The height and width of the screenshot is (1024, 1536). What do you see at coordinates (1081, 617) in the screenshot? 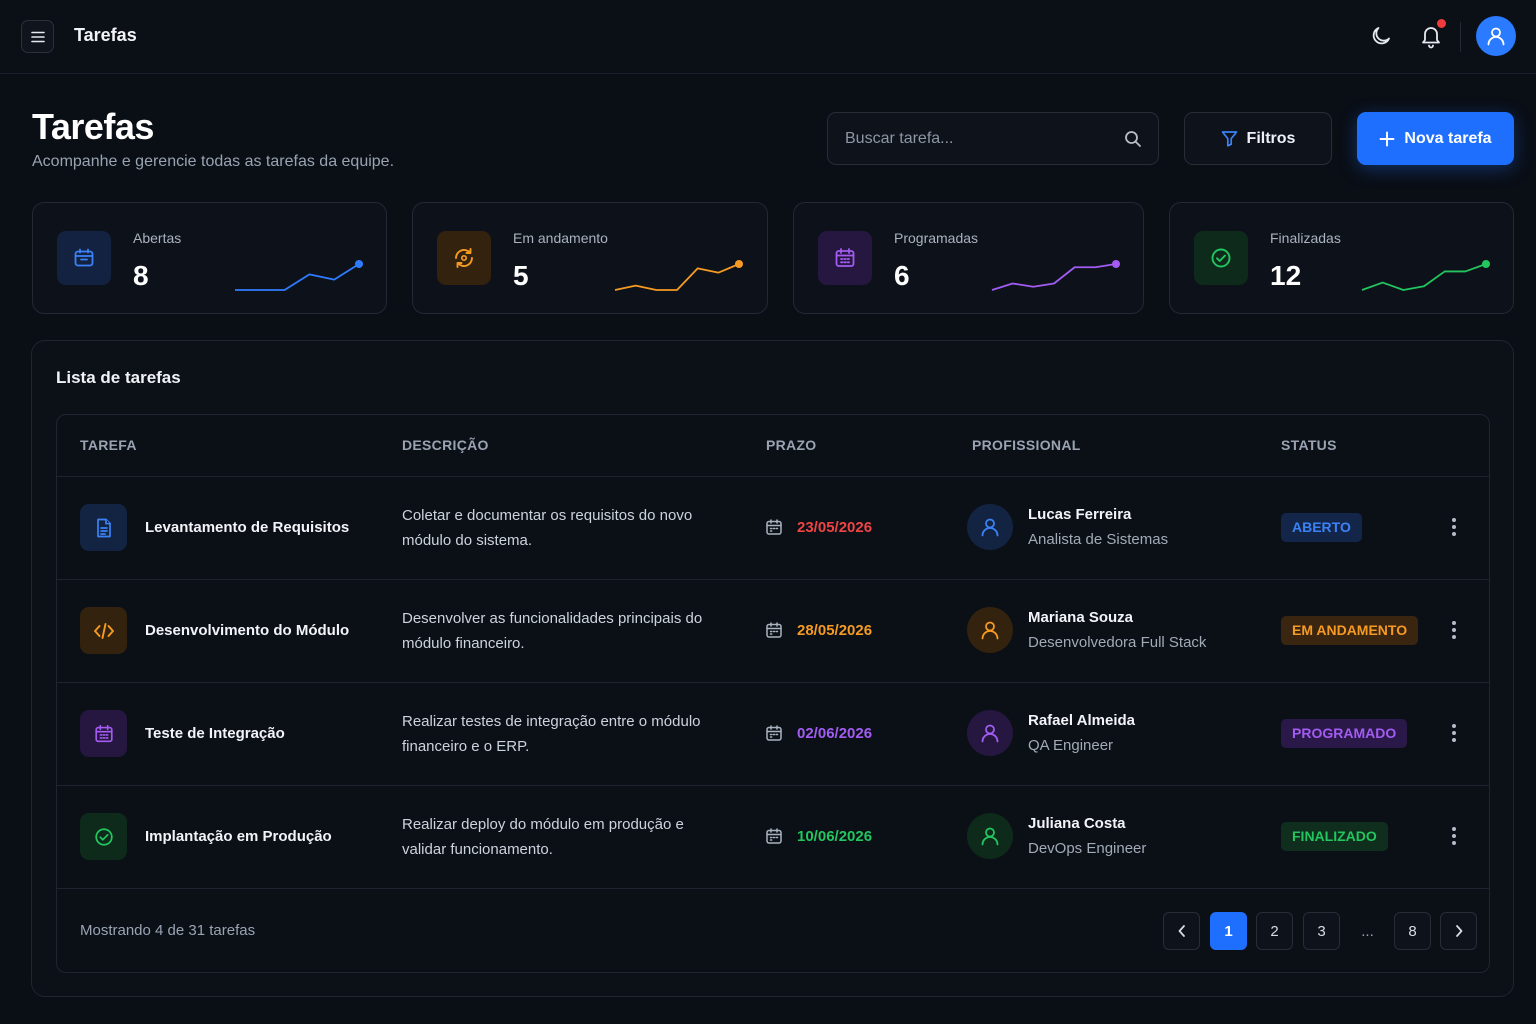
I see `professional-name: Mariana Souza` at bounding box center [1081, 617].